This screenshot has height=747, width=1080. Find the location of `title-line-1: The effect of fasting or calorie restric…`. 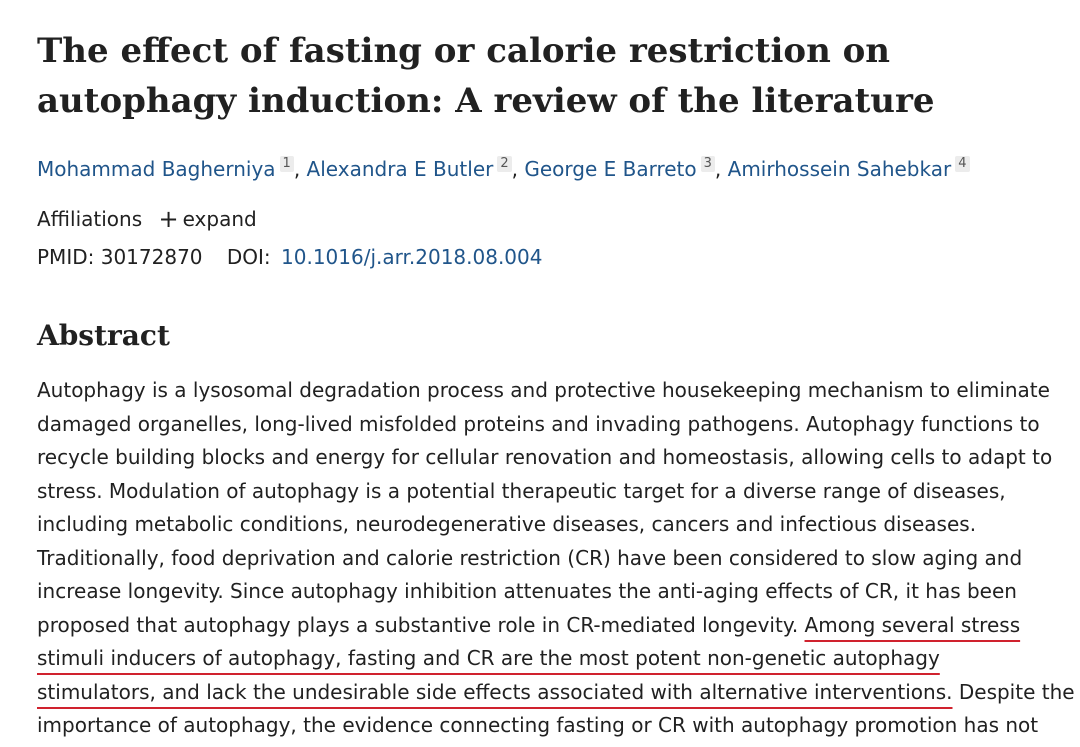

title-line-1: The effect of fasting or calorie restric… is located at coordinates (464, 51).